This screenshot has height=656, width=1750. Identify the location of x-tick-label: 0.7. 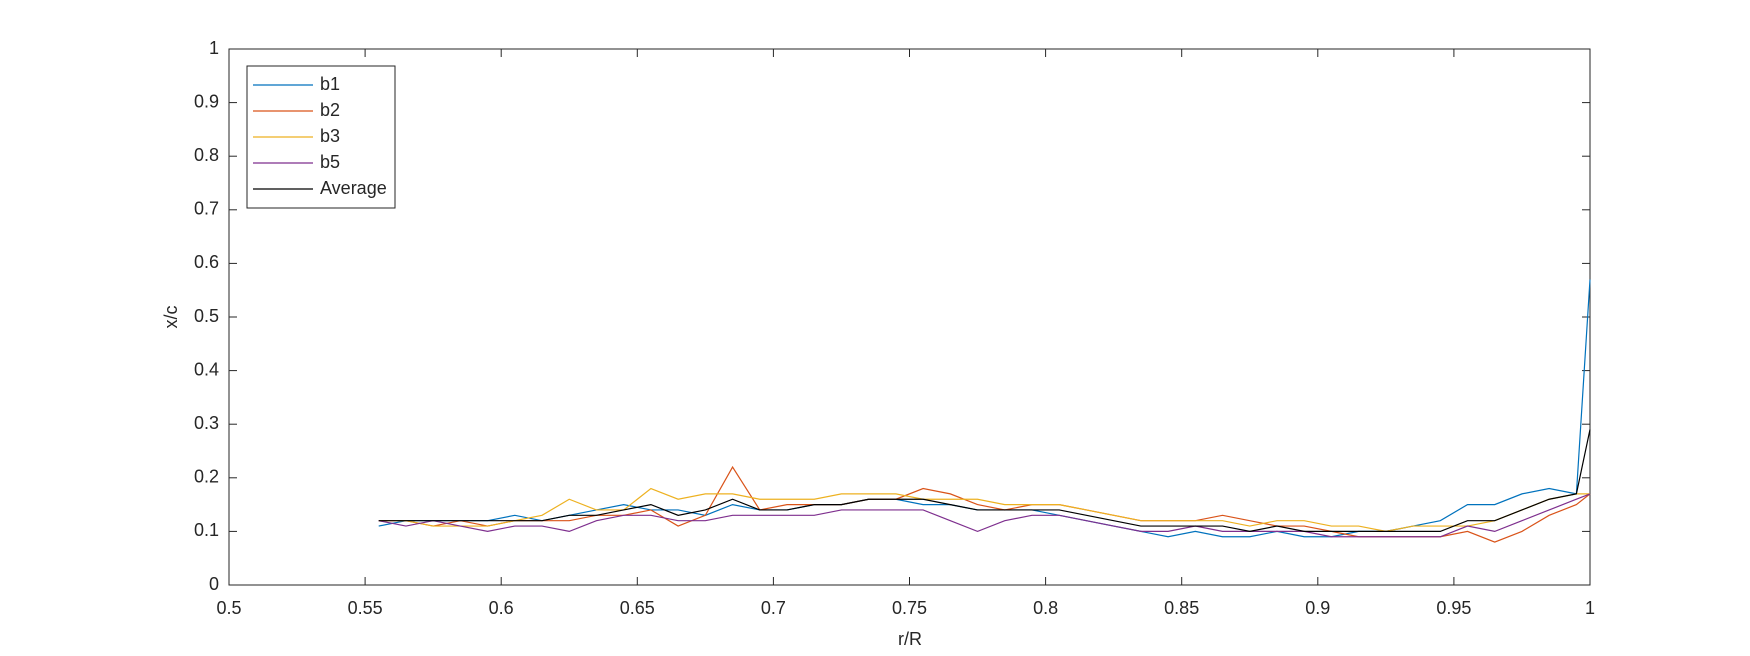
(773, 608).